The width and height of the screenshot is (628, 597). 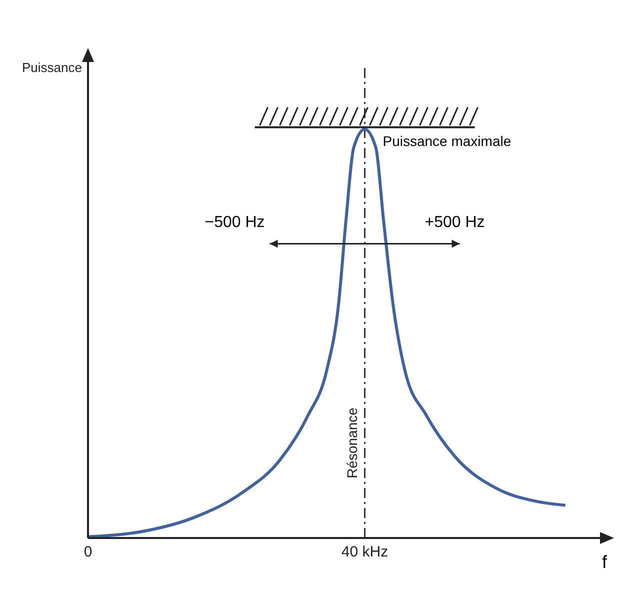 What do you see at coordinates (447, 141) in the screenshot?
I see `annotation: Puissance maximale` at bounding box center [447, 141].